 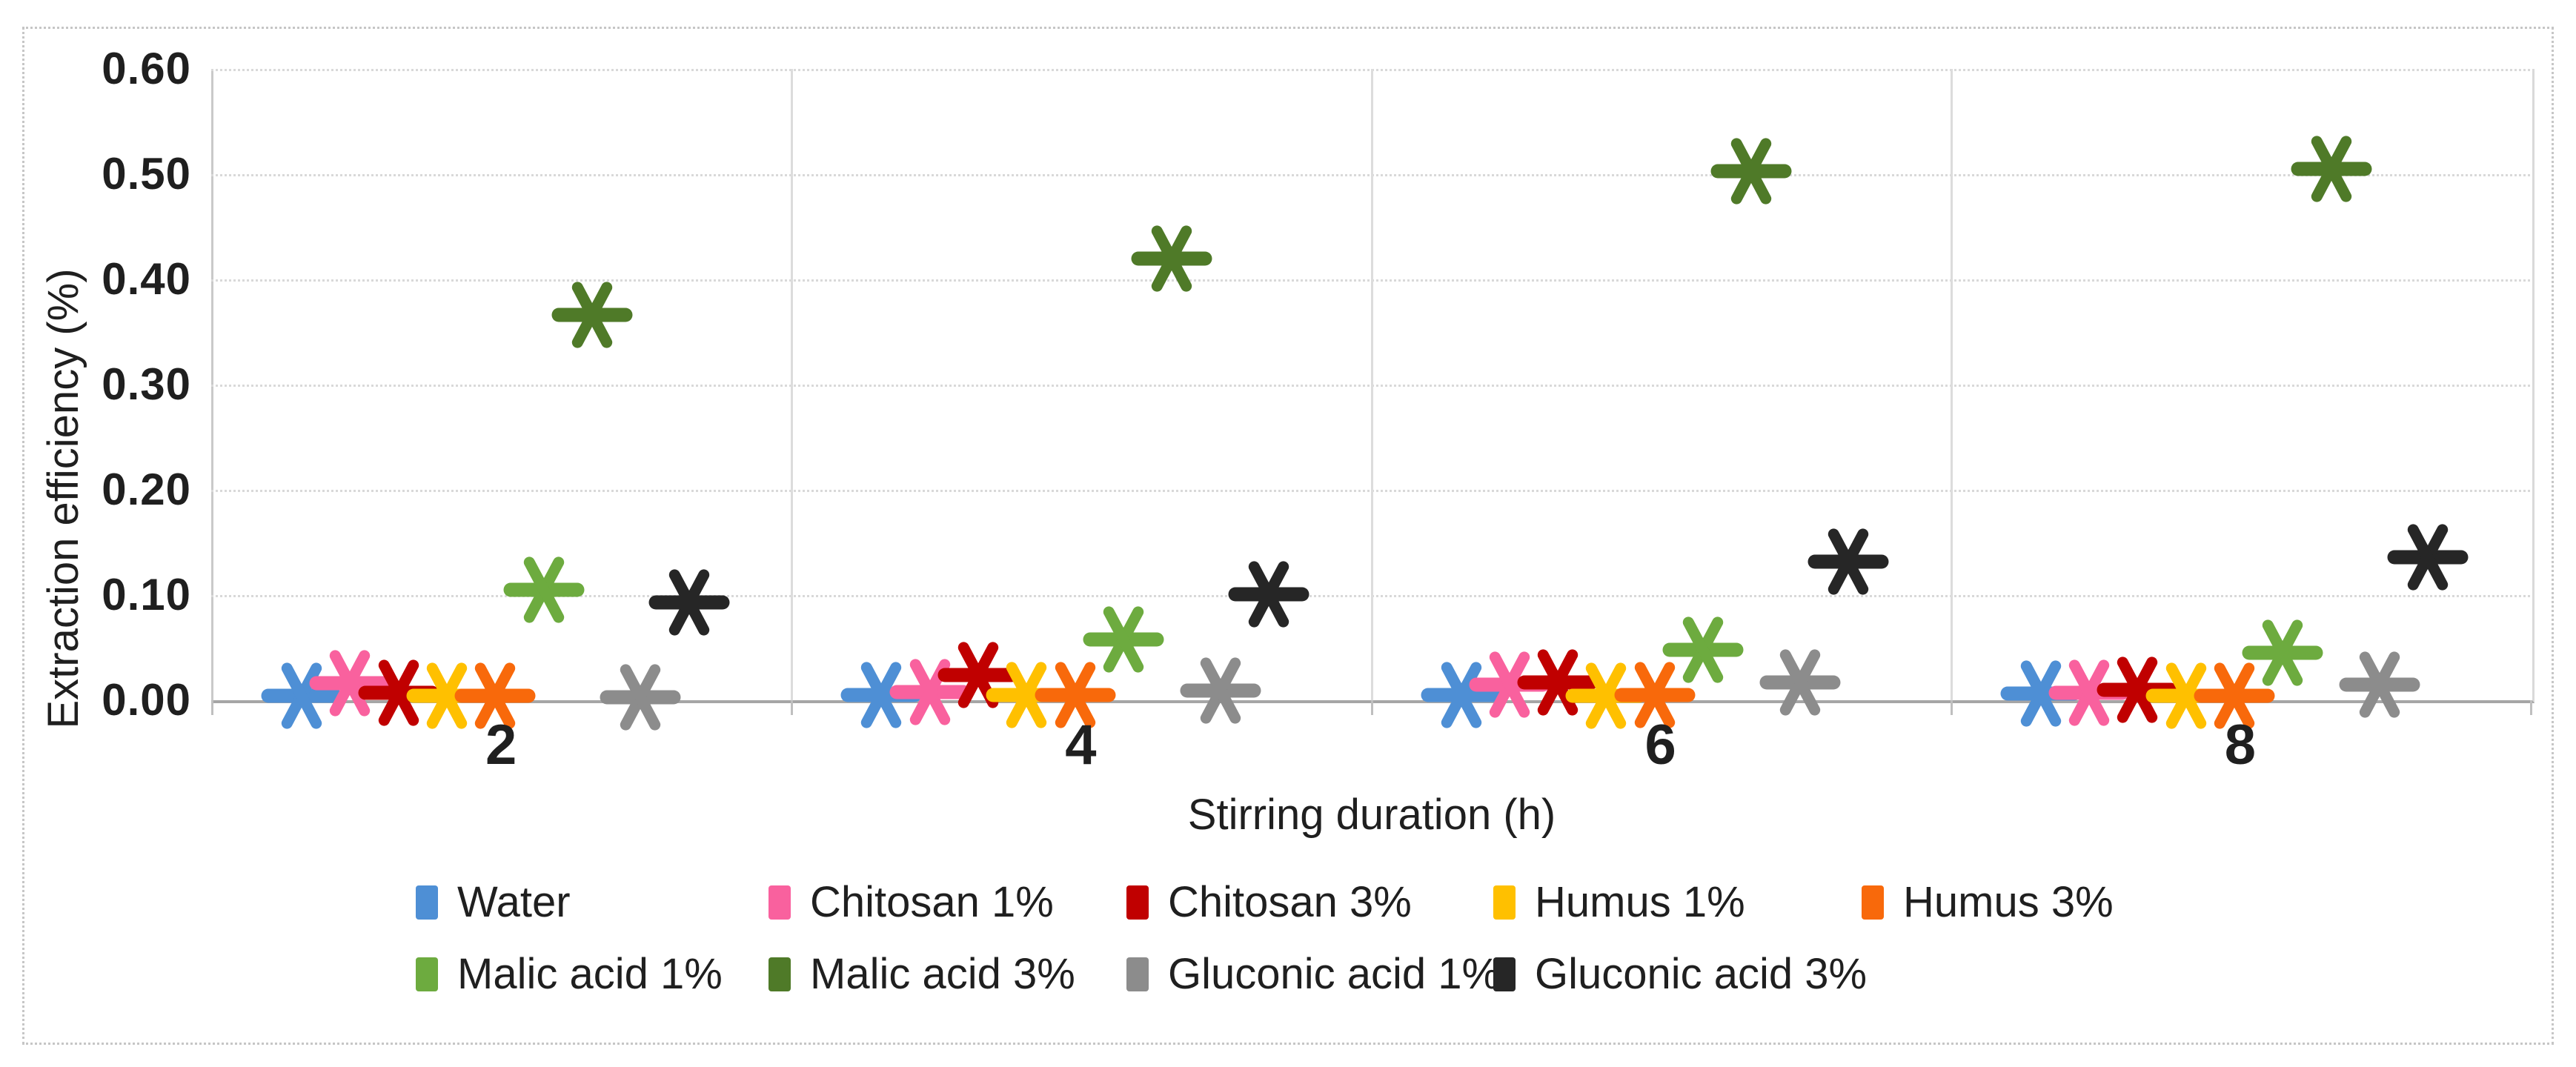 What do you see at coordinates (932, 902) in the screenshot?
I see `legend-label-chitosan-1: Chitosan 1%` at bounding box center [932, 902].